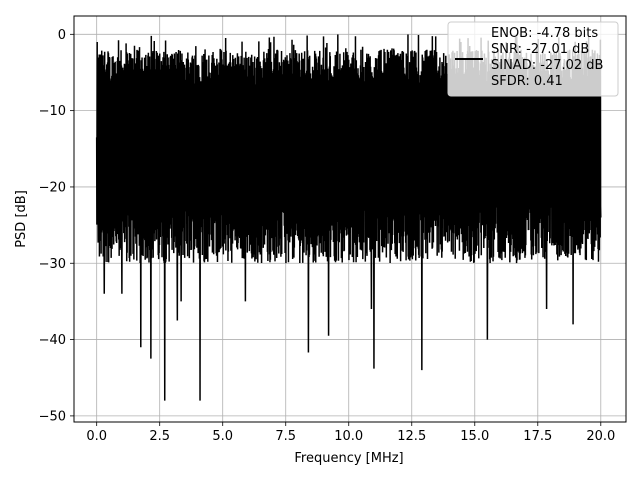 The height and width of the screenshot is (480, 640). What do you see at coordinates (544, 33) in the screenshot?
I see `legend-line-text: ENOB: -4.78 bits` at bounding box center [544, 33].